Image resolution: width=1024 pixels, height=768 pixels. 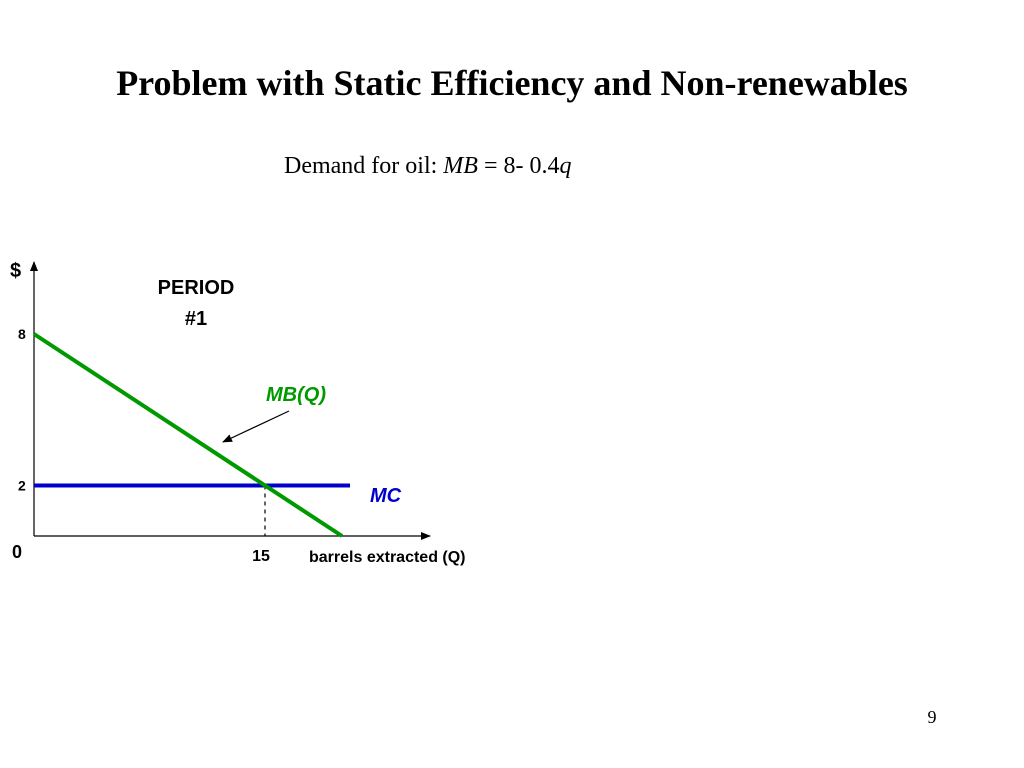 I want to click on chart-title-line-1: PERIOD, so click(x=196, y=288).